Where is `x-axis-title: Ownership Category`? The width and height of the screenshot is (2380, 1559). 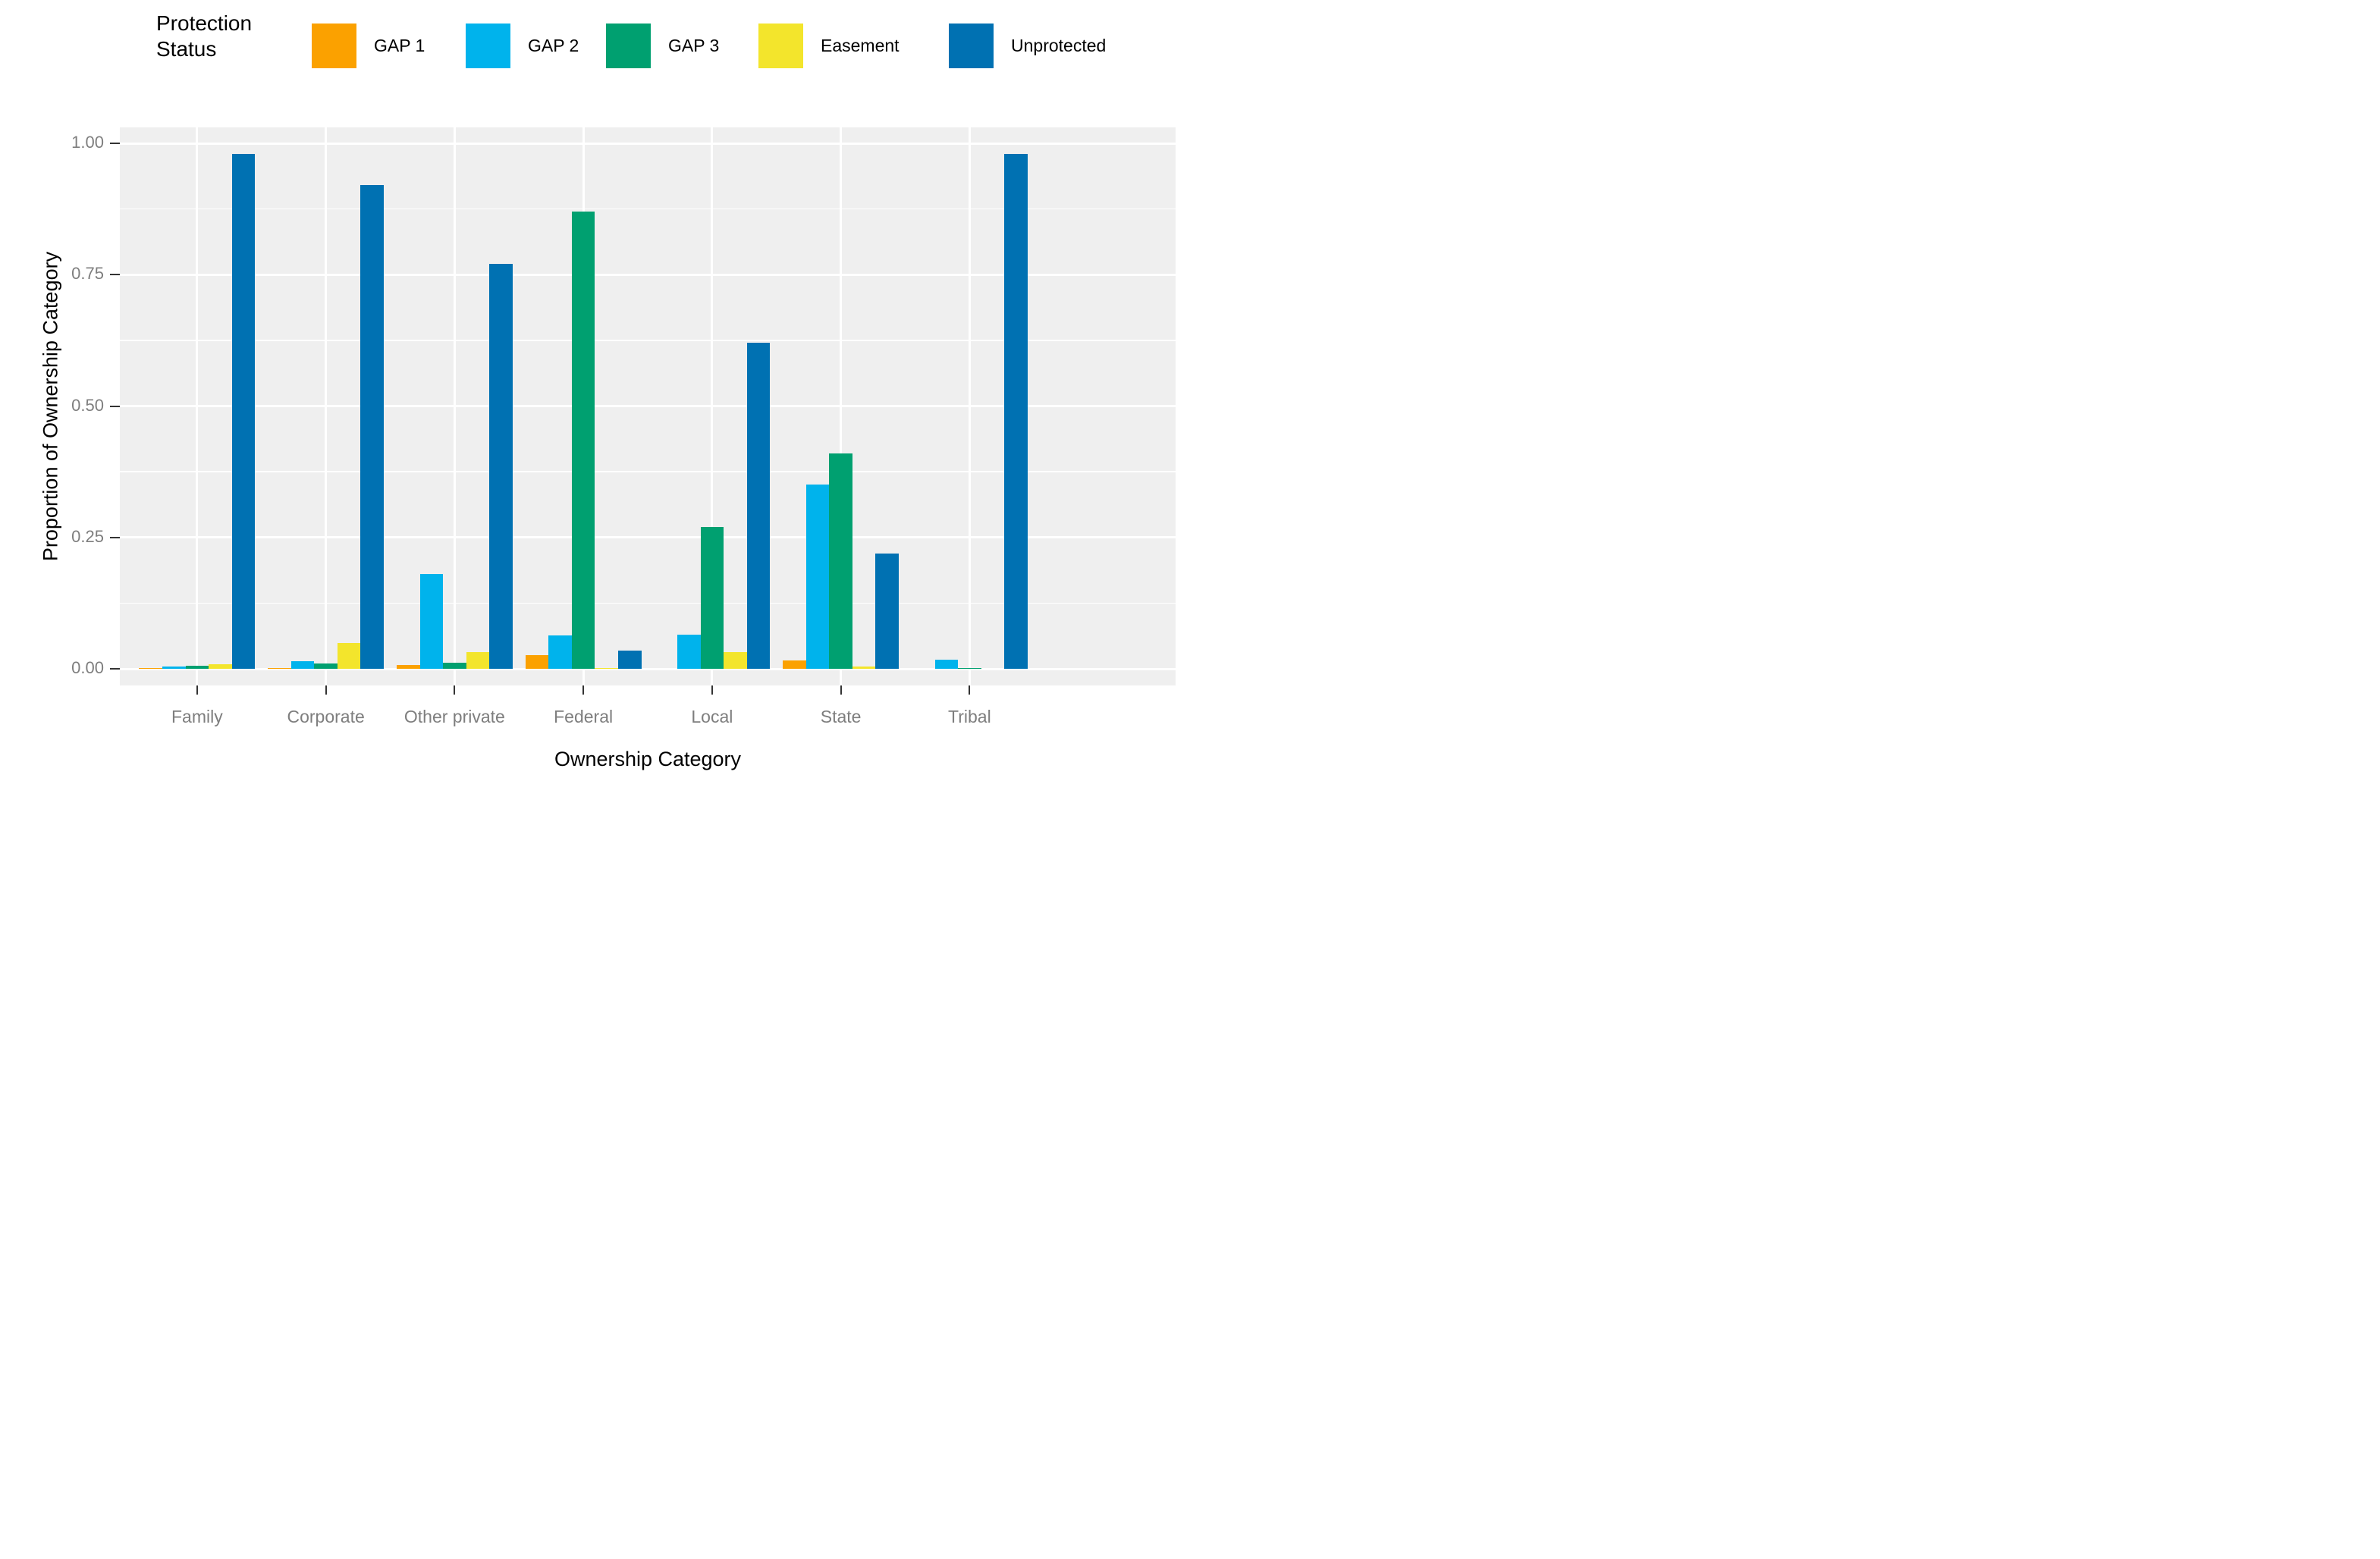
x-axis-title: Ownership Category is located at coordinates (648, 759).